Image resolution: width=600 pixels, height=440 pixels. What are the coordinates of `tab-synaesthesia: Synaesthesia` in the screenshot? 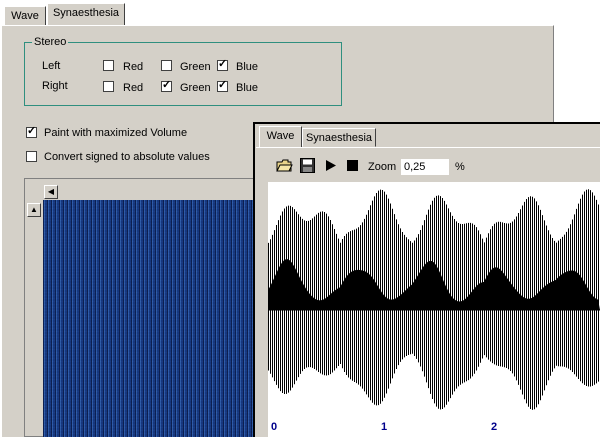 It's located at (86, 14).